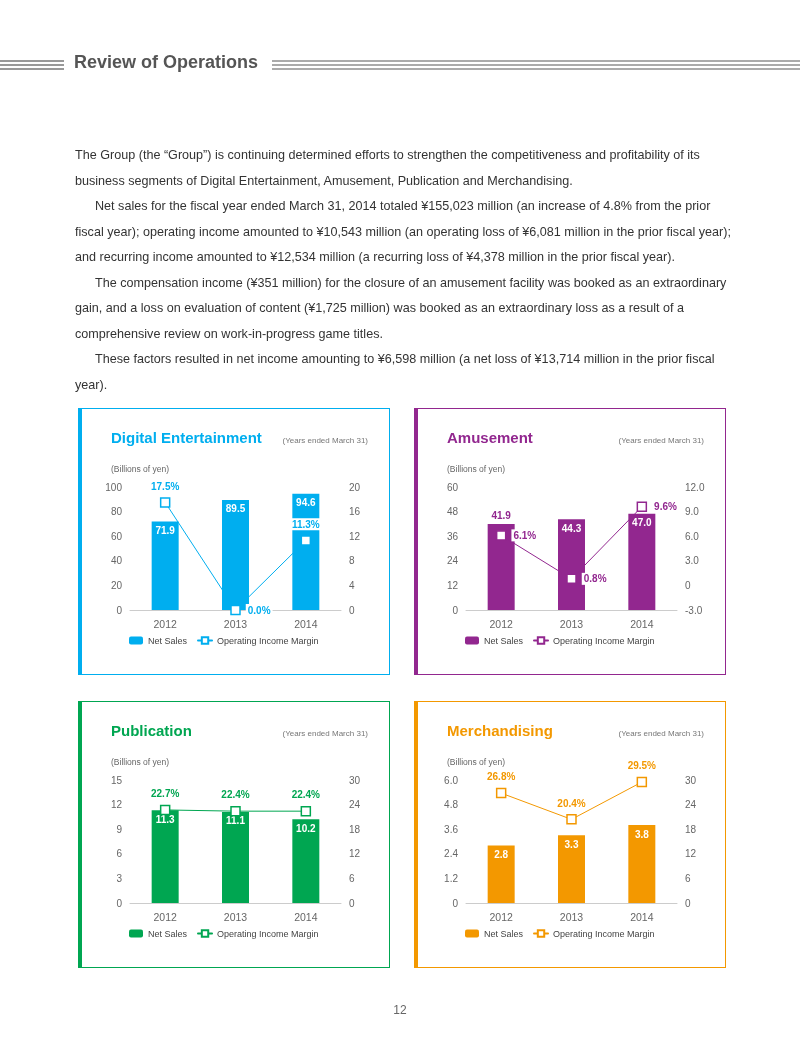  I want to click on y-tick-label: 3.6, so click(451, 829).